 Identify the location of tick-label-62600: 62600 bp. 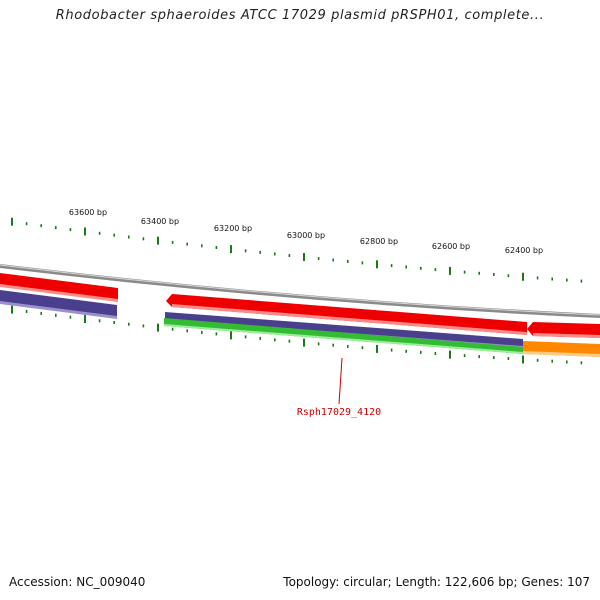
(451, 246).